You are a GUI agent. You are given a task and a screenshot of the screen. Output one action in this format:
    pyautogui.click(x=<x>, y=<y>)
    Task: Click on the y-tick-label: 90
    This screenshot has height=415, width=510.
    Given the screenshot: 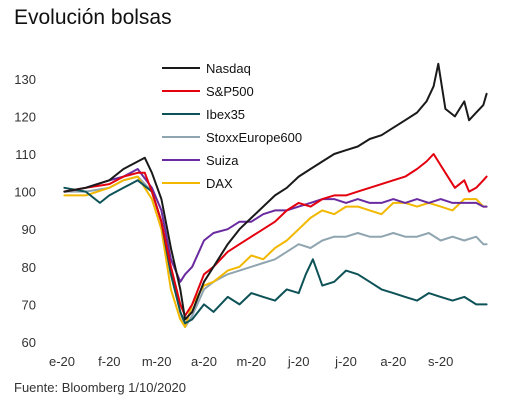 What is the action you would take?
    pyautogui.click(x=29, y=229)
    